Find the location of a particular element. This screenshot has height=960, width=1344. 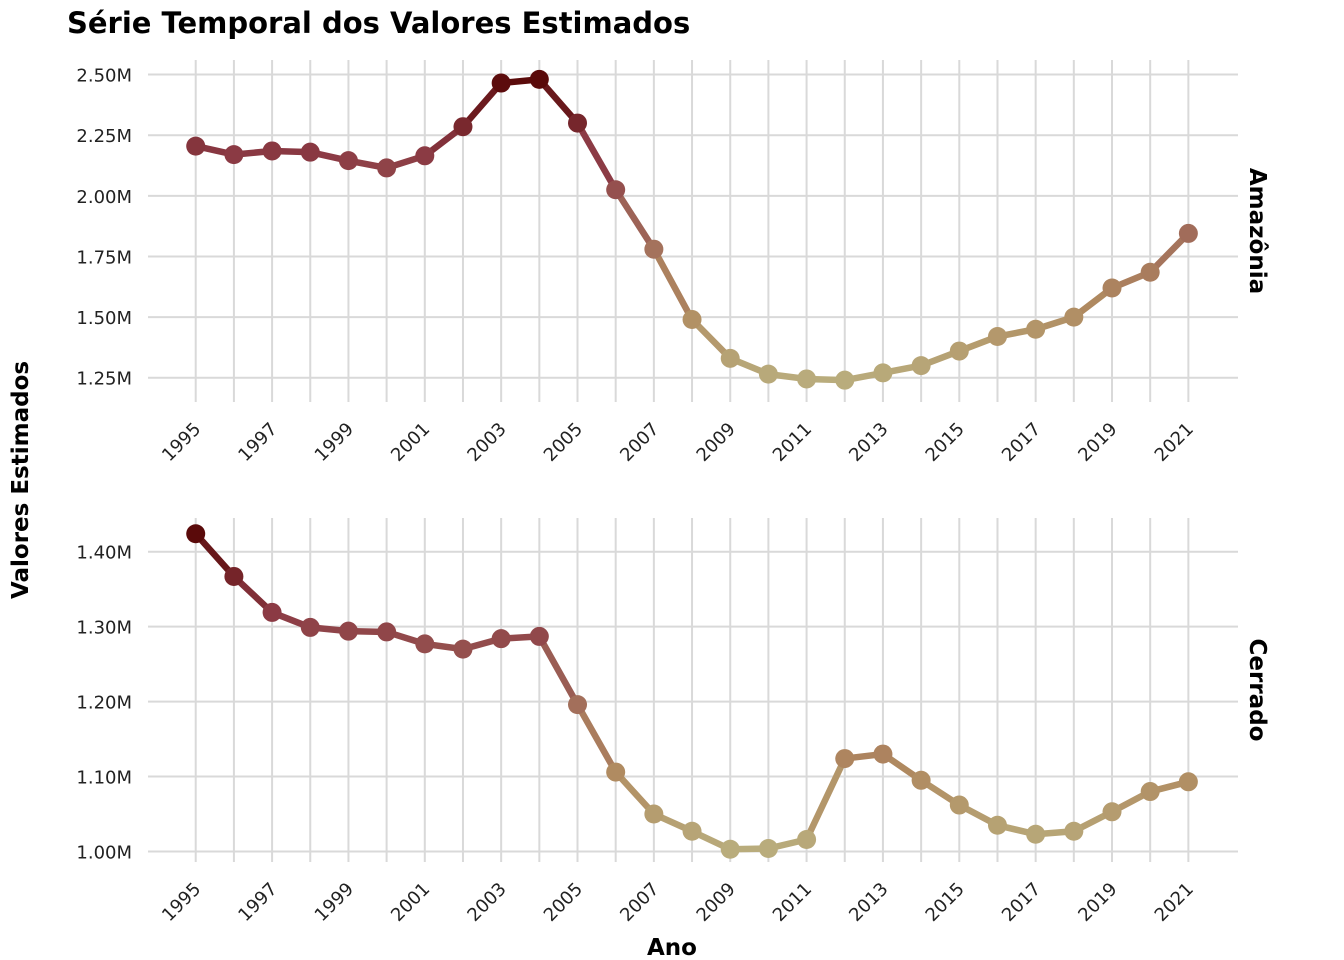

x-axis-title: Ano is located at coordinates (672, 947).